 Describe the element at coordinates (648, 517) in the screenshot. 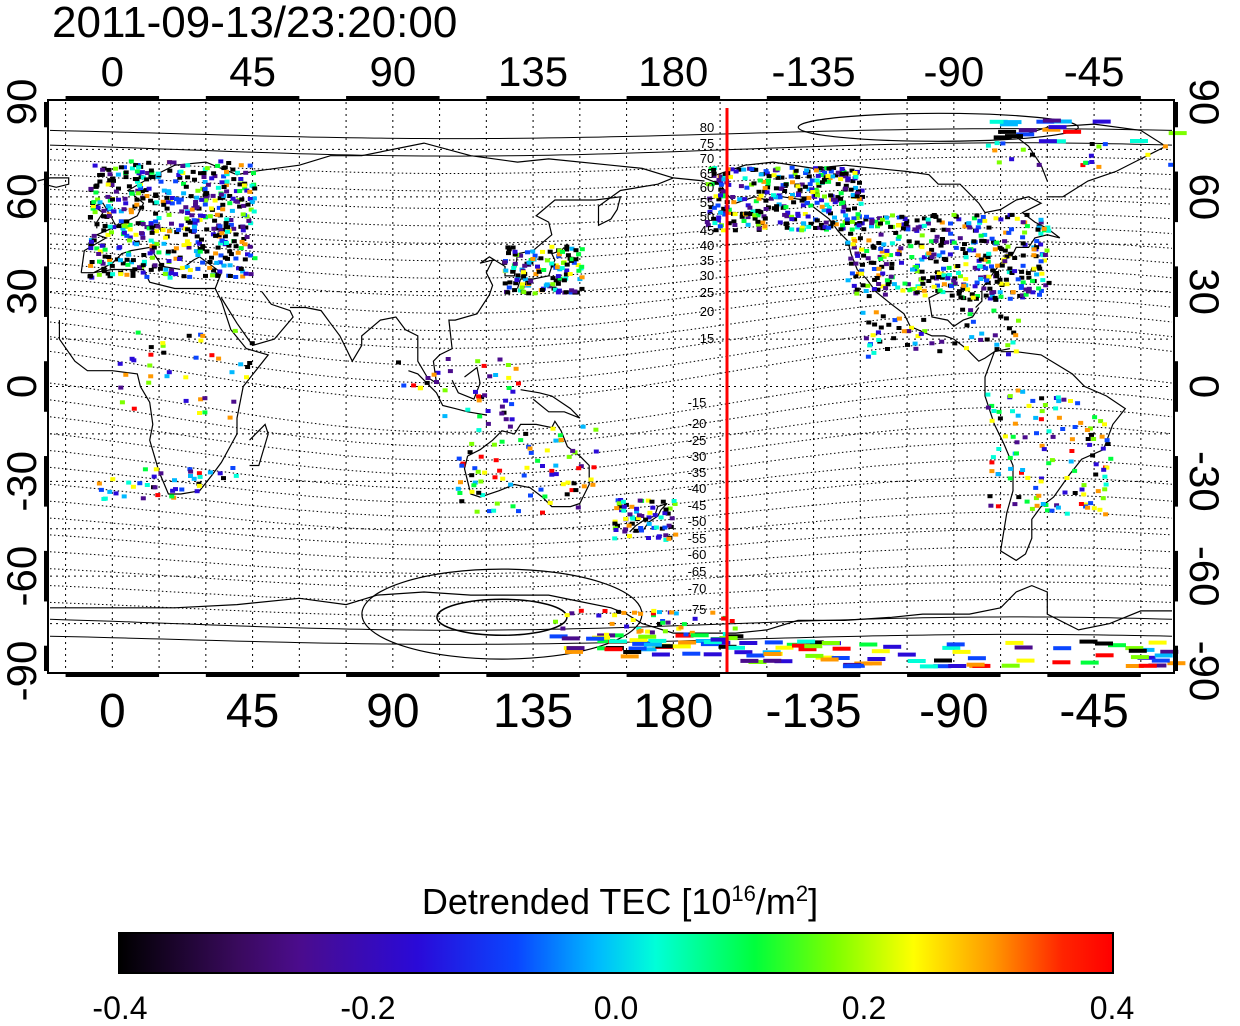

I see `coastline` at that location.